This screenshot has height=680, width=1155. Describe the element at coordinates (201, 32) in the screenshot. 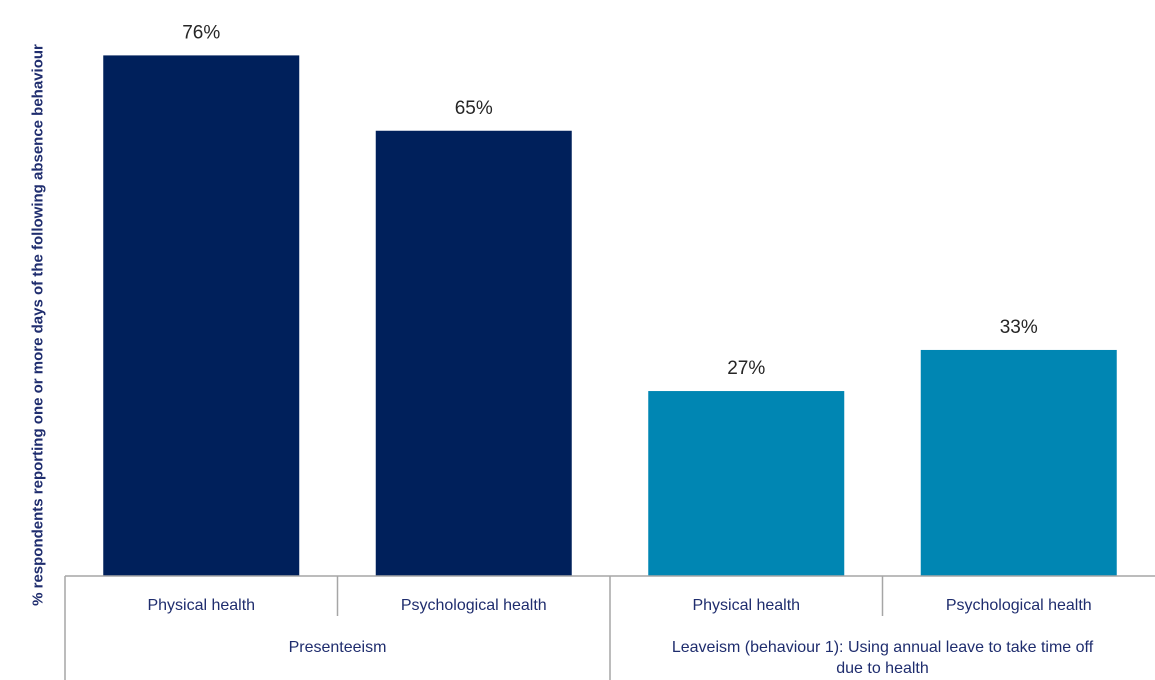

I see `data-label-1: 76%` at that location.